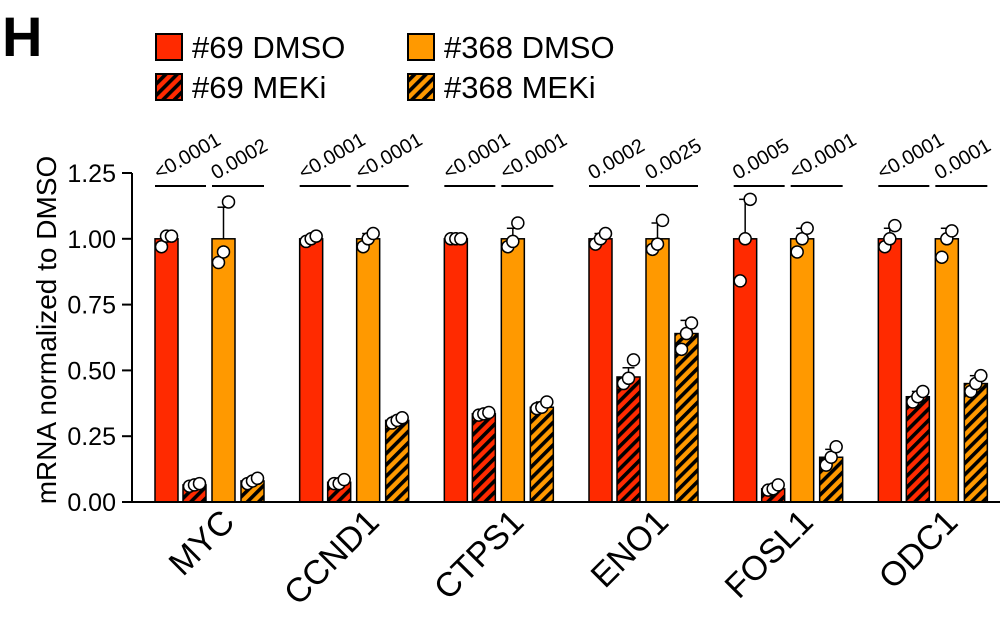 The width and height of the screenshot is (1005, 624). What do you see at coordinates (520, 87) in the screenshot?
I see `legend-label-368-meki: #368 MEKi` at bounding box center [520, 87].